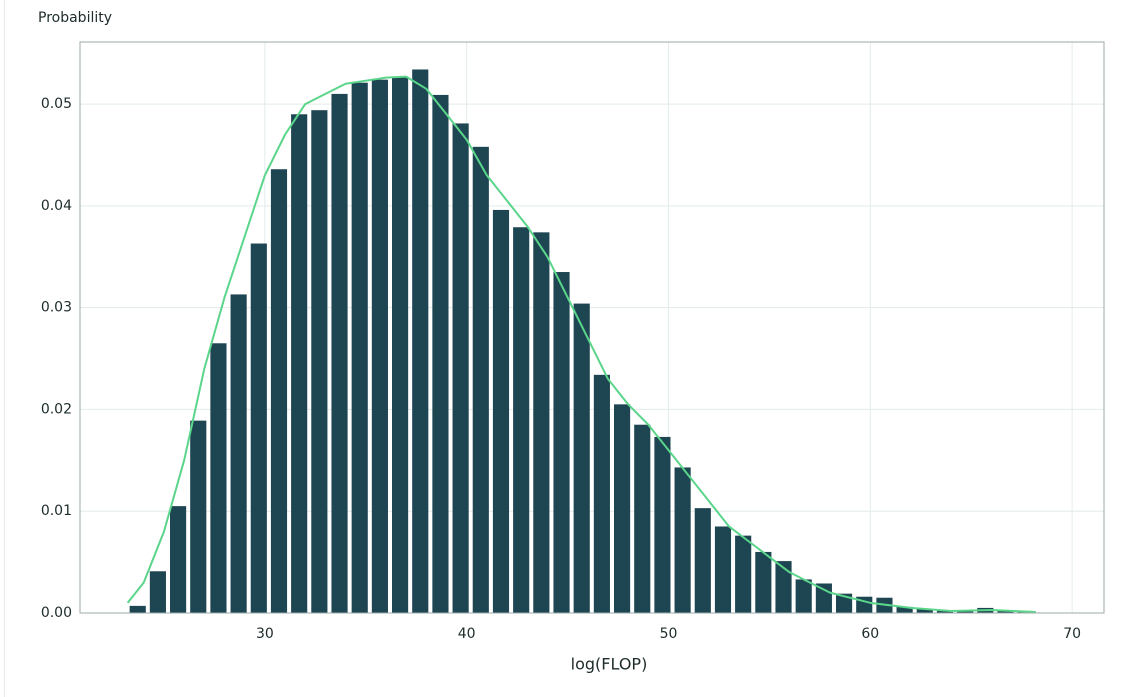 This screenshot has height=697, width=1134. What do you see at coordinates (56, 613) in the screenshot?
I see `y-tick-label: 0.00` at bounding box center [56, 613].